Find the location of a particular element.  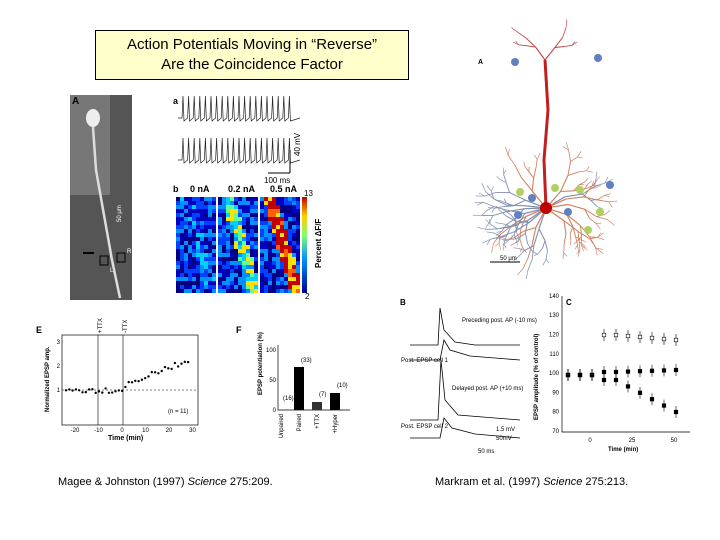

trace-label: Delayed post. AP (+10 ms) is located at coordinates (487, 389).